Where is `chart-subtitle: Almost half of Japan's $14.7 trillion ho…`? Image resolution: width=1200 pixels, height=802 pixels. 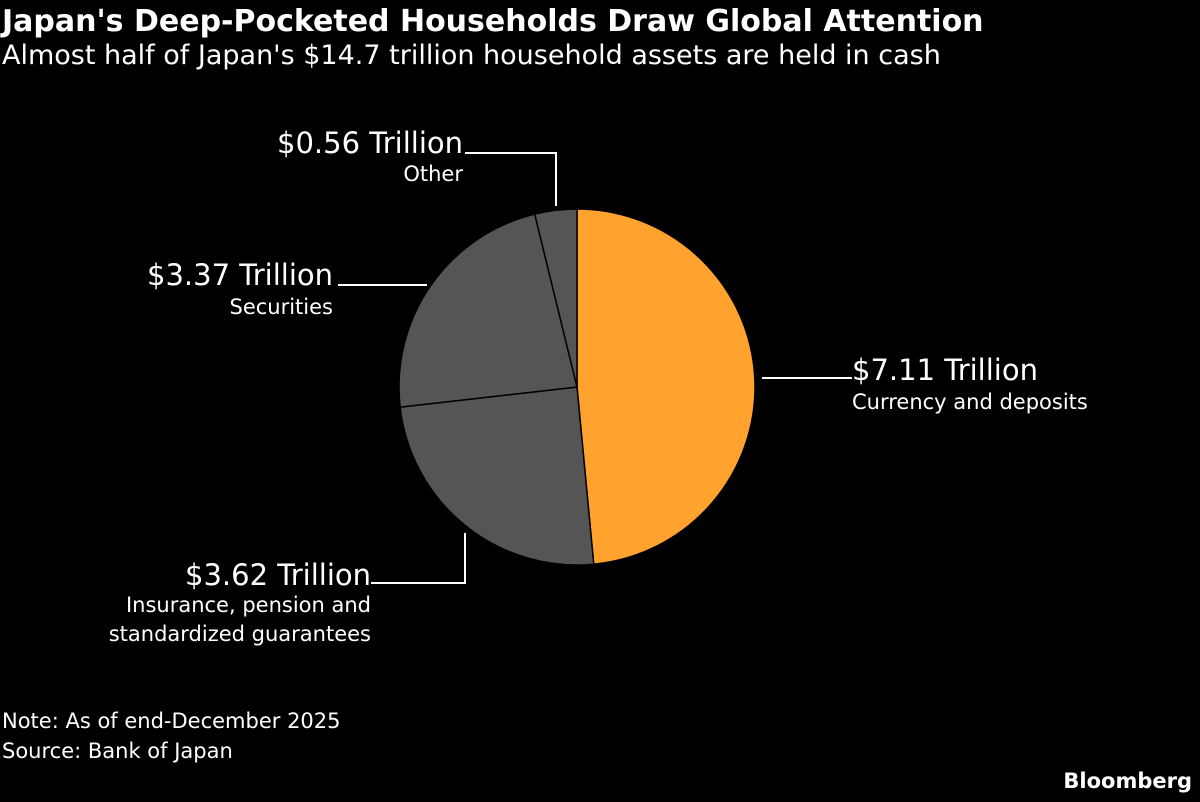 chart-subtitle: Almost half of Japan's $14.7 trillion ho… is located at coordinates (471, 55).